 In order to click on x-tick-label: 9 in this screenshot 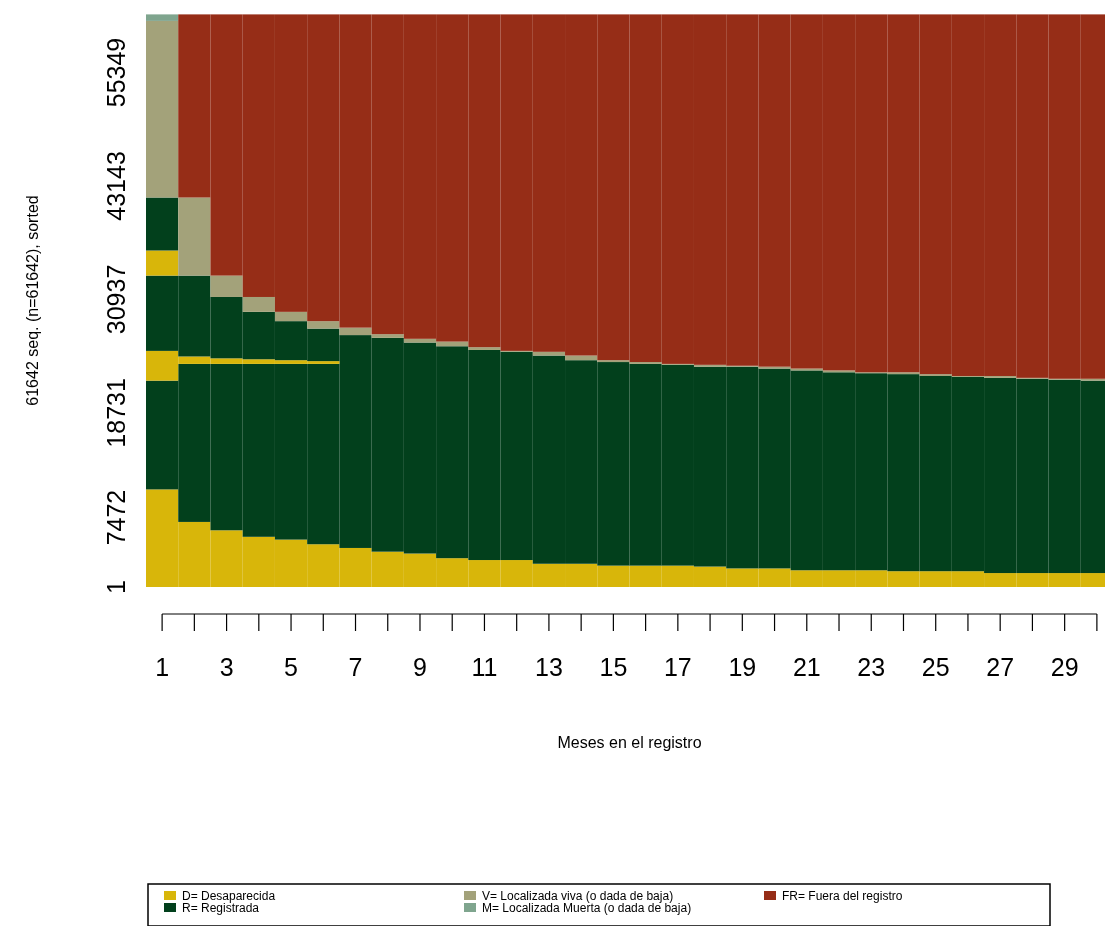, I will do `click(420, 667)`.